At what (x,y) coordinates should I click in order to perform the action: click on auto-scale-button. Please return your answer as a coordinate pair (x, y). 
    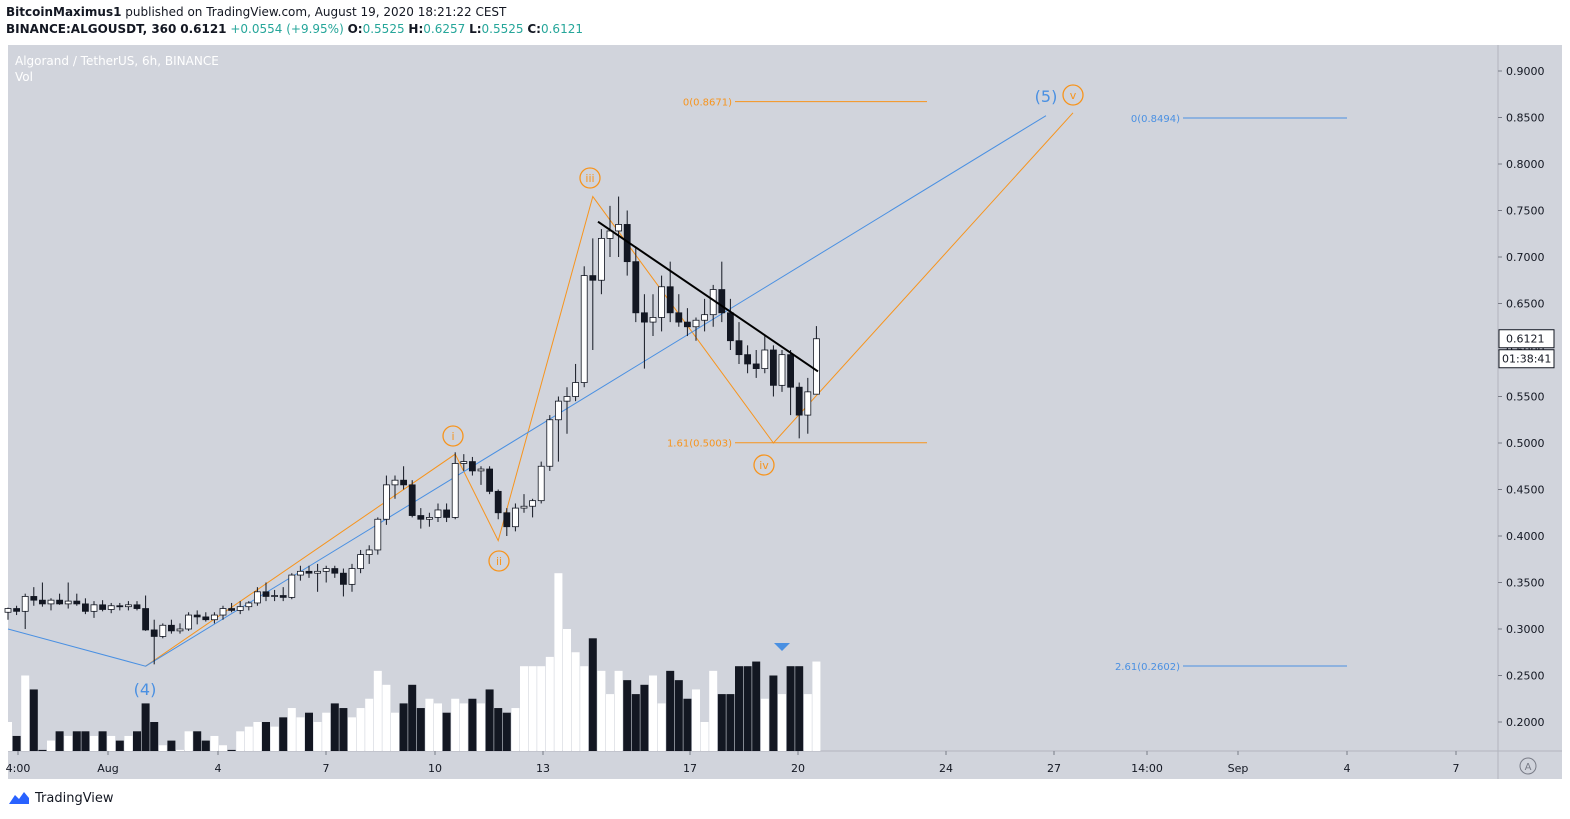
    Looking at the image, I should click on (1528, 766).